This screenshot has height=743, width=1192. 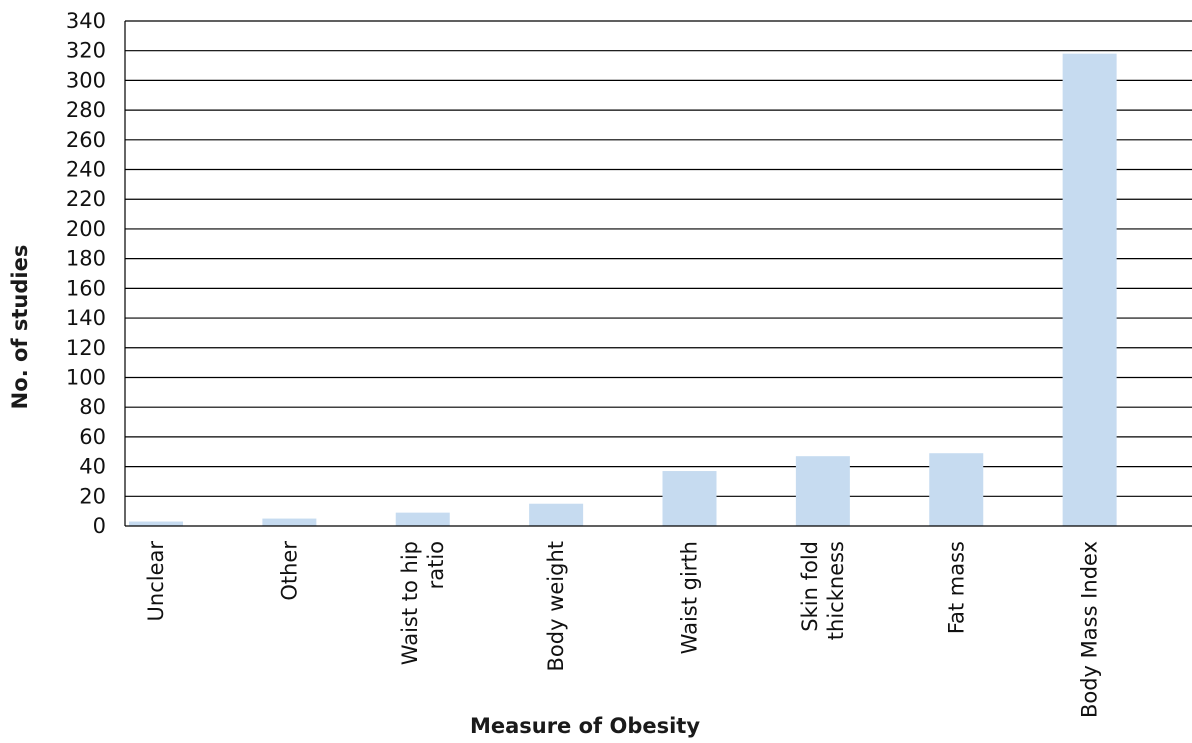 What do you see at coordinates (1090, 629) in the screenshot?
I see `x-category-label: Body Mass Index` at bounding box center [1090, 629].